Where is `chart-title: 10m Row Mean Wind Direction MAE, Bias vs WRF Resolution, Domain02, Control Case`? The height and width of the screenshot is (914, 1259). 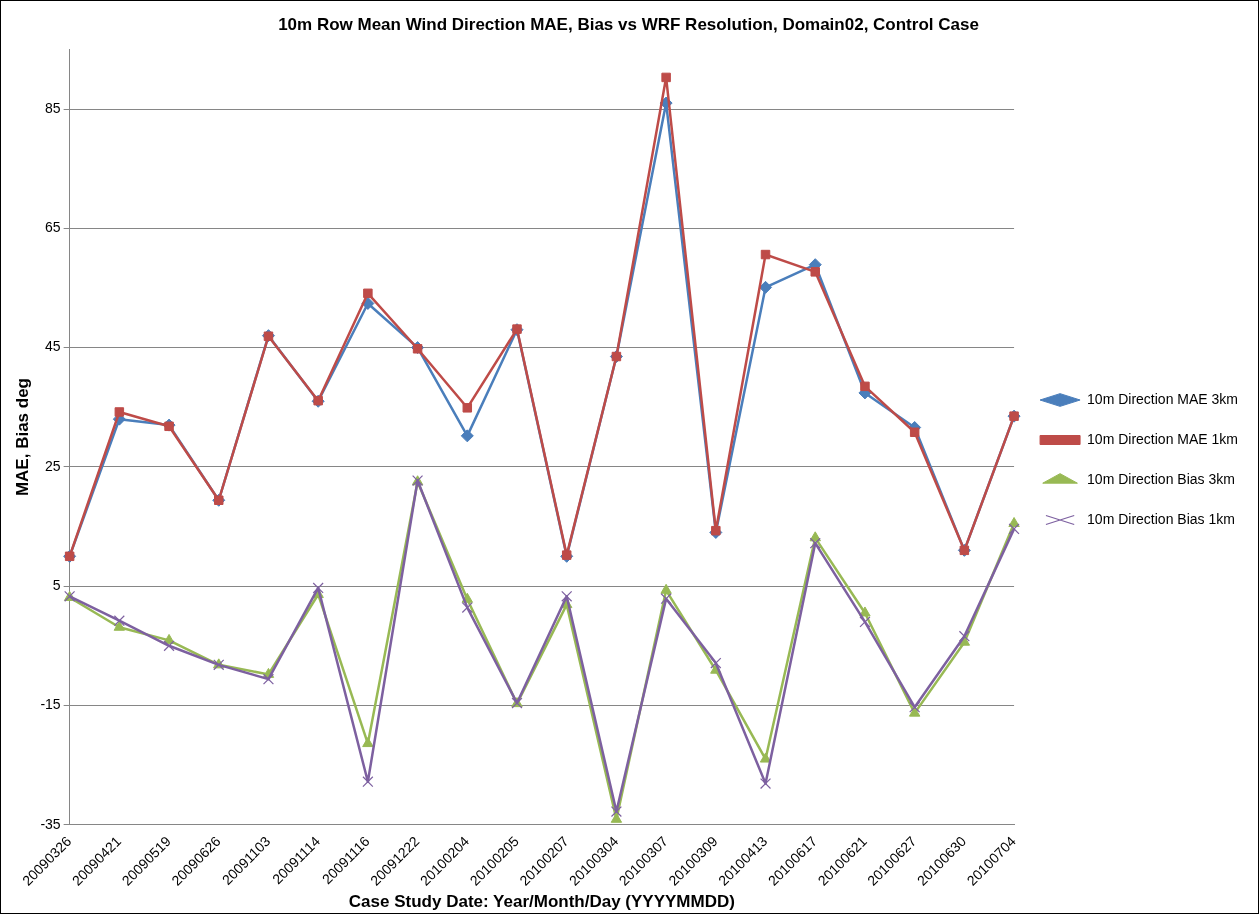
chart-title: 10m Row Mean Wind Direction MAE, Bias vs WRF Resolution, Domain02, Control Case is located at coordinates (628, 24).